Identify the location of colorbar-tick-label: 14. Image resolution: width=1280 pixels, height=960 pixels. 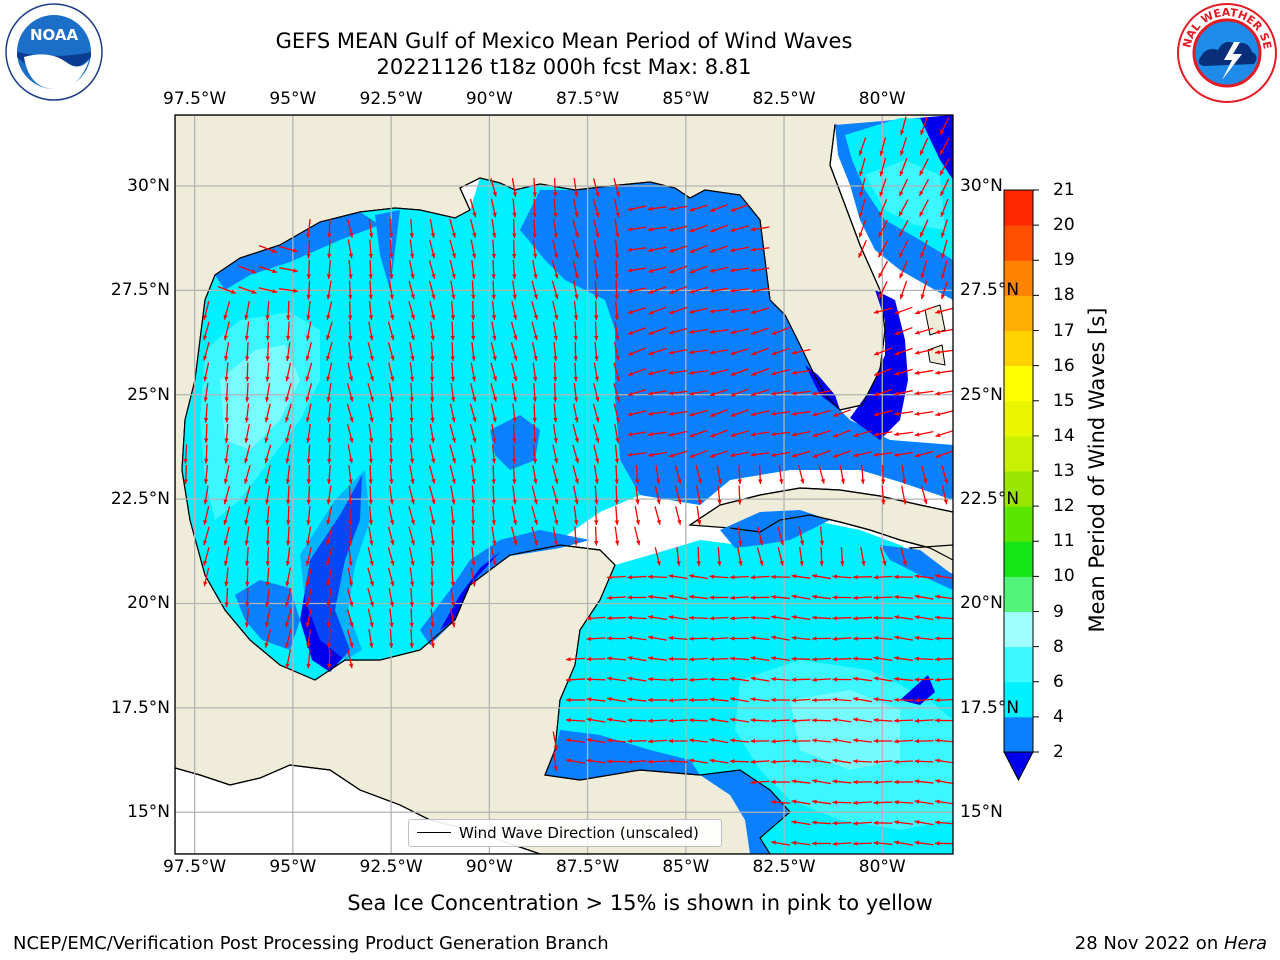
(1064, 435).